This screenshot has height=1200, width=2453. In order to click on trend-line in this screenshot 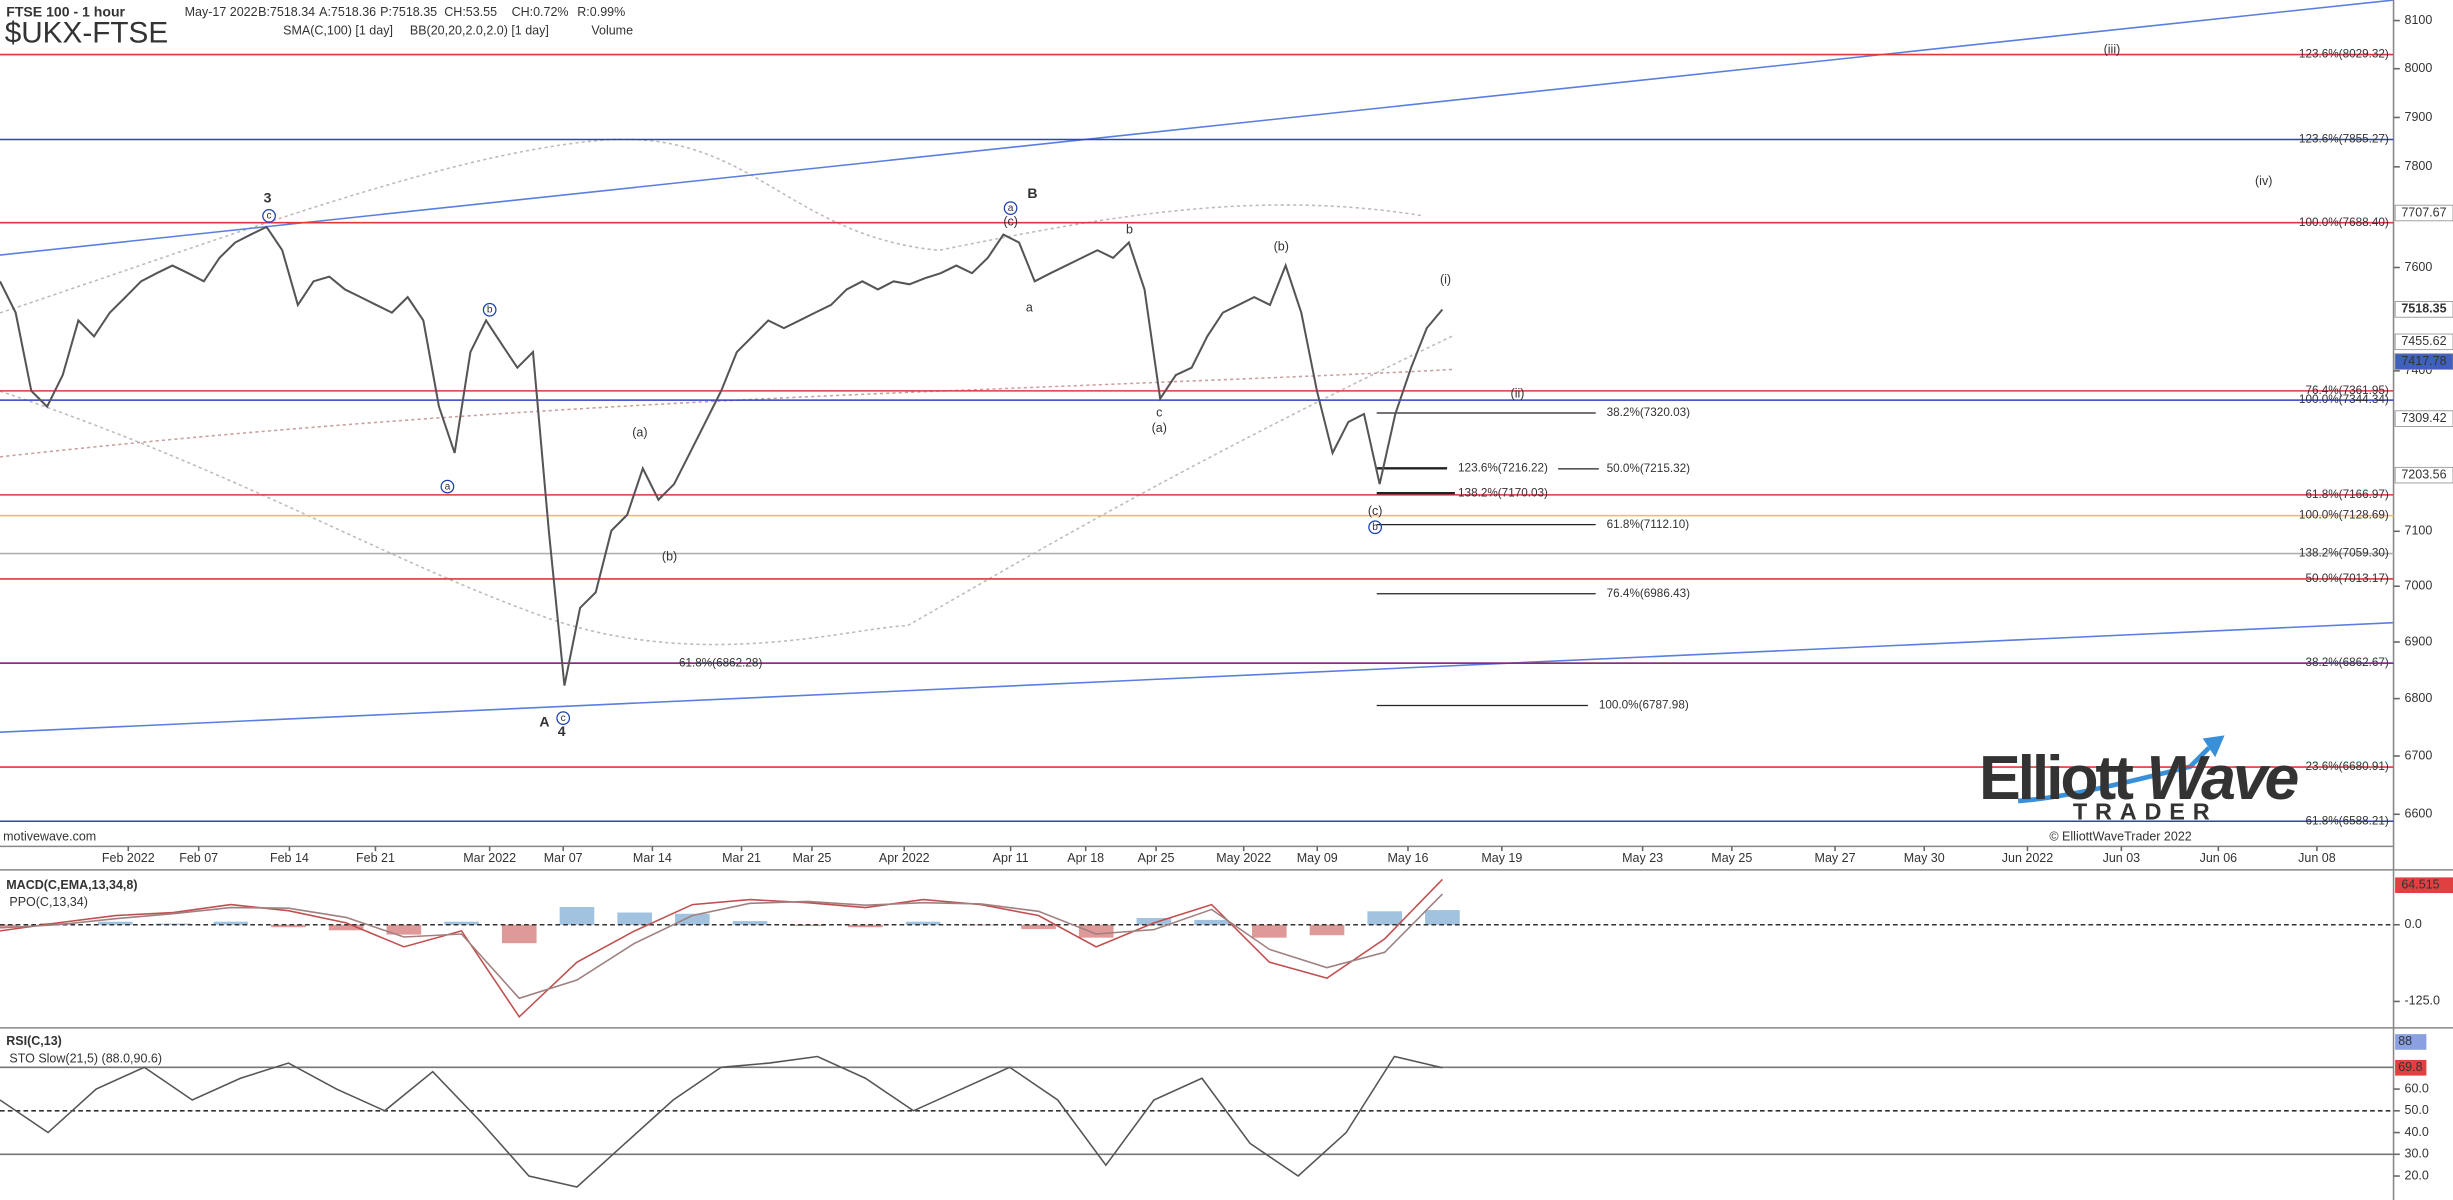, I will do `click(1197, 677)`.